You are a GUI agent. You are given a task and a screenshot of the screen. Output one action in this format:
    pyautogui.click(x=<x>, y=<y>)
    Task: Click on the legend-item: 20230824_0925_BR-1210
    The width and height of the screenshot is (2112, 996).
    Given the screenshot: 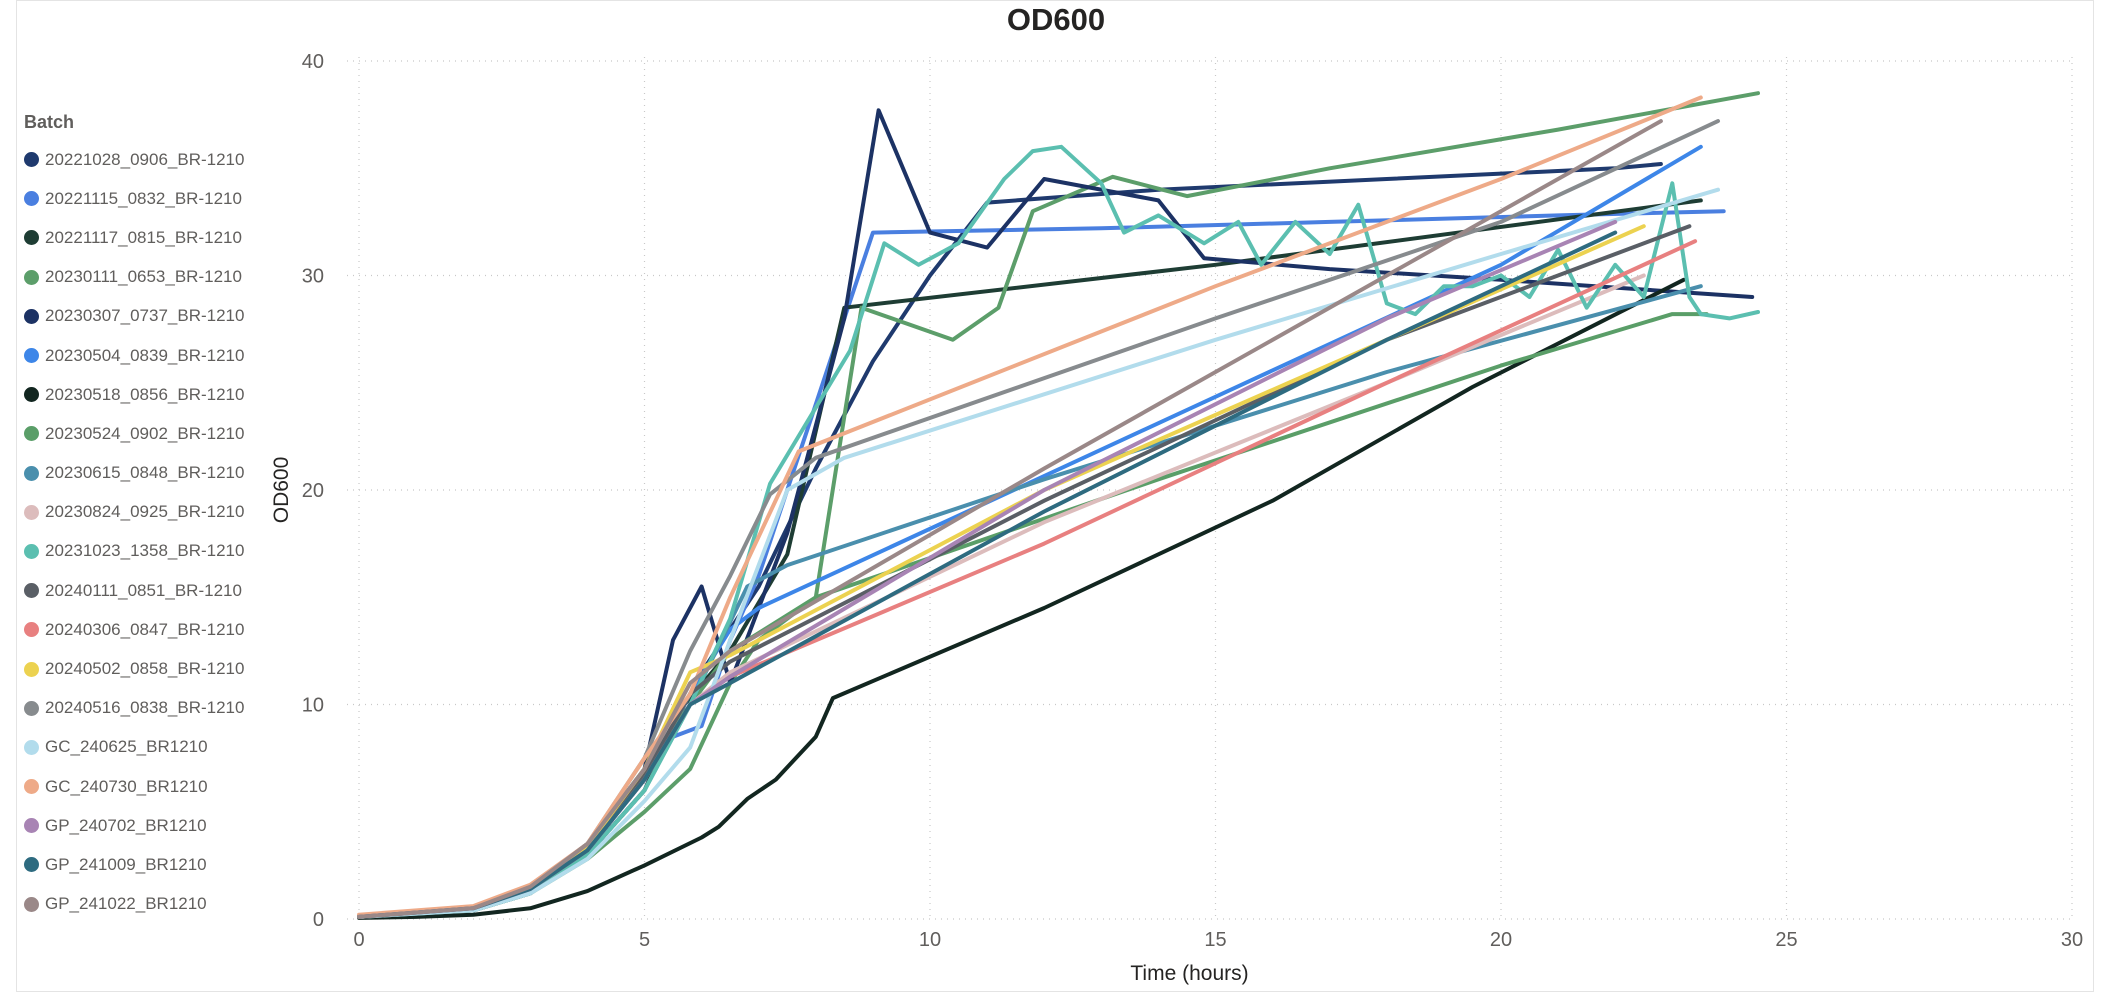 What is the action you would take?
    pyautogui.click(x=134, y=512)
    